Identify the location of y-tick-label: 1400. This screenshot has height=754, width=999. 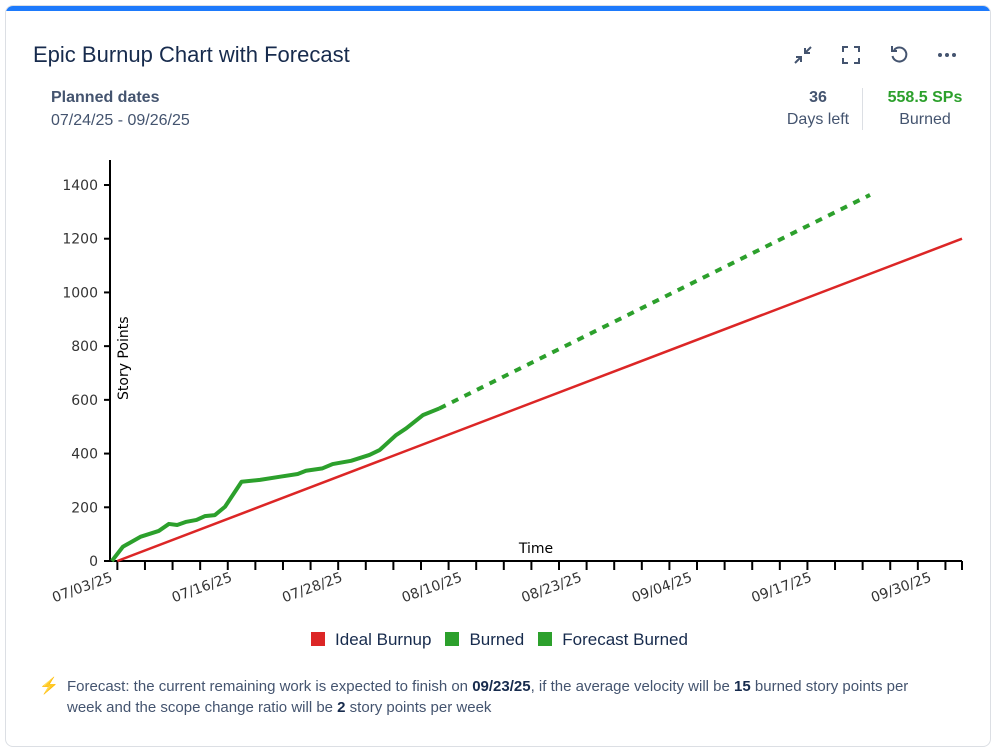
(80, 186).